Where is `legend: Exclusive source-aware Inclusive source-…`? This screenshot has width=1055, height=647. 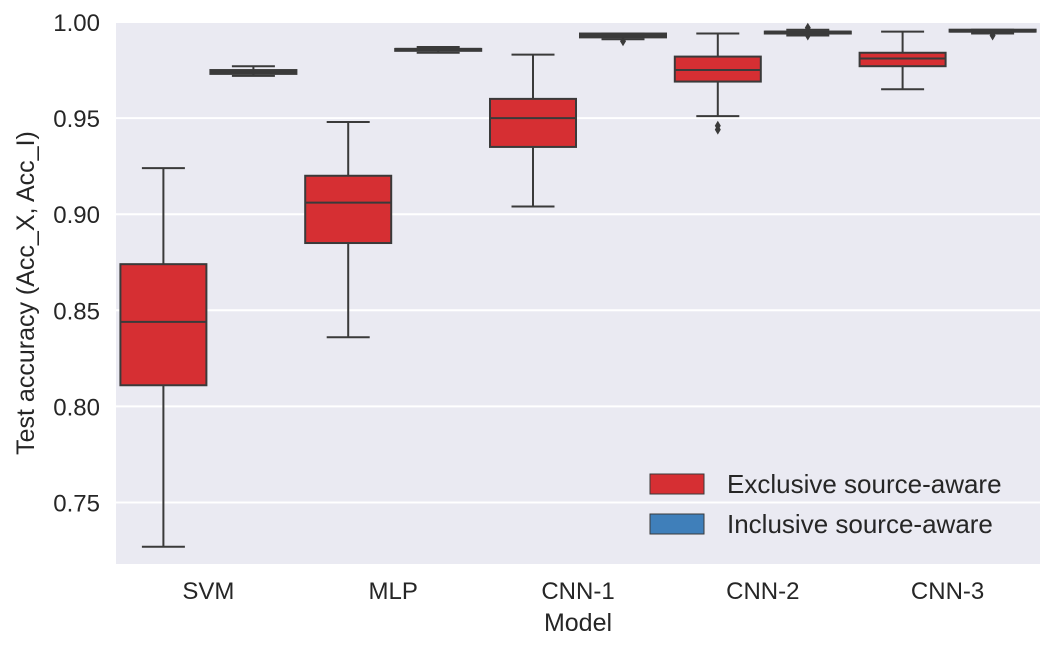
legend: Exclusive source-aware Inclusive source-… is located at coordinates (825, 504).